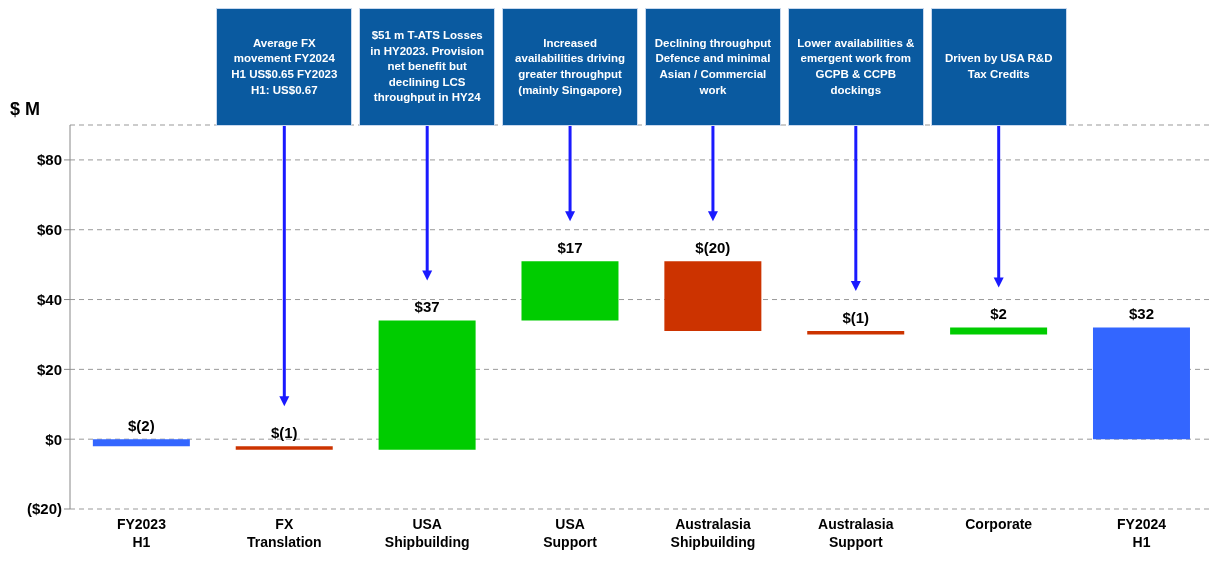 The width and height of the screenshot is (1221, 562). What do you see at coordinates (999, 524) in the screenshot?
I see `x-tick-label: Corporate` at bounding box center [999, 524].